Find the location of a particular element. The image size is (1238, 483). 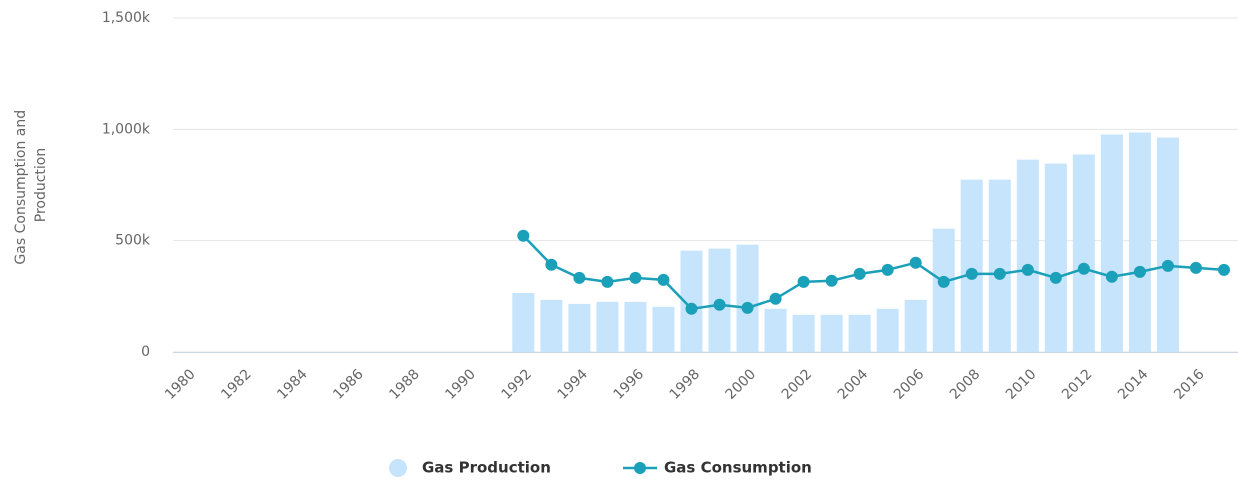

legend-label: Gas Consumption is located at coordinates (738, 468).